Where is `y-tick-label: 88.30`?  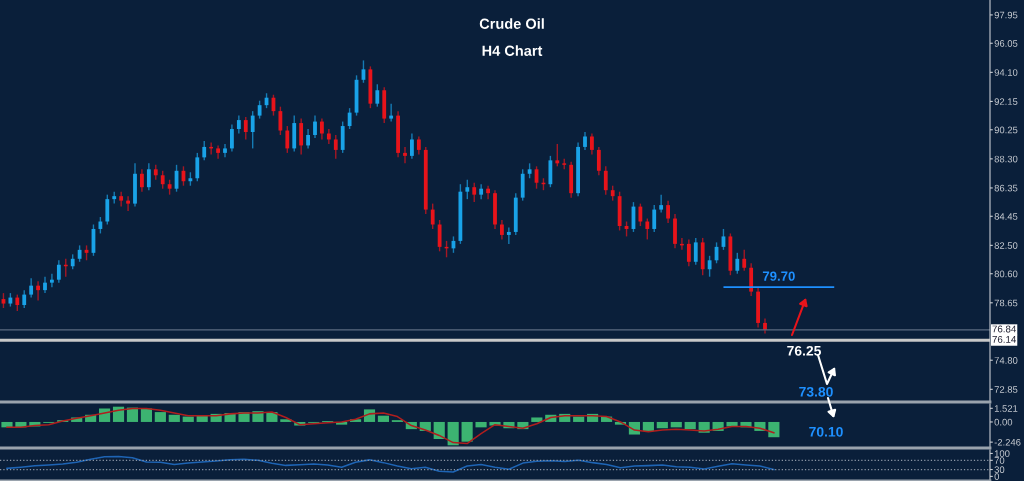 y-tick-label: 88.30 is located at coordinates (1006, 159).